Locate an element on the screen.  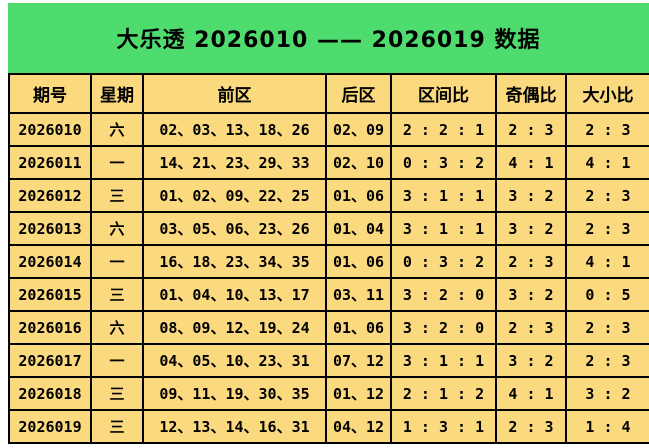
cell-back: 04、12 is located at coordinates (358, 426).